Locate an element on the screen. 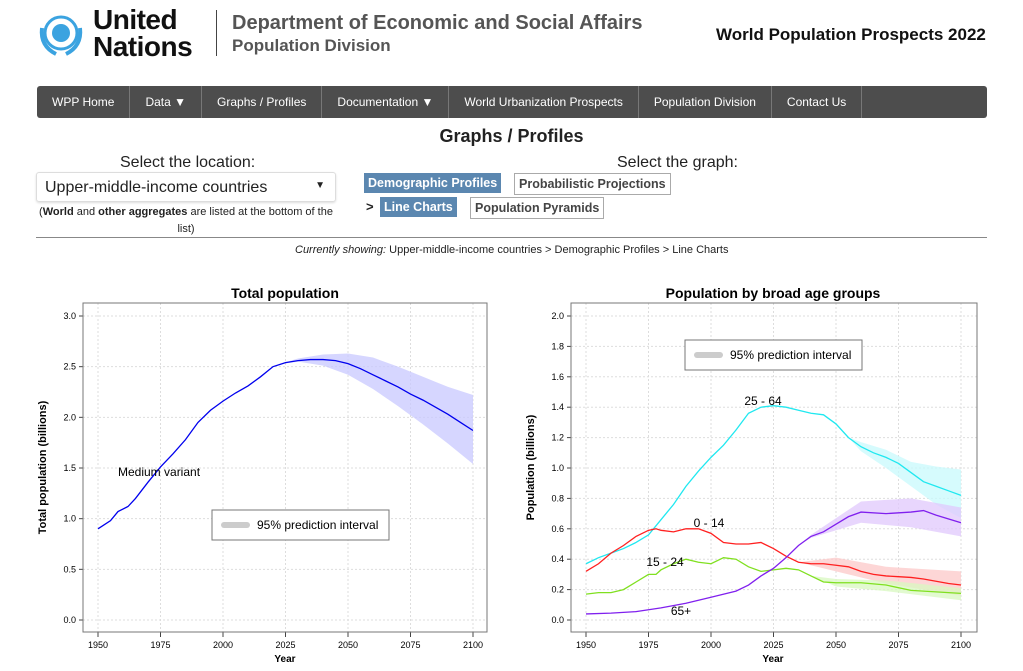  location-label: Select the location: is located at coordinates (188, 162).